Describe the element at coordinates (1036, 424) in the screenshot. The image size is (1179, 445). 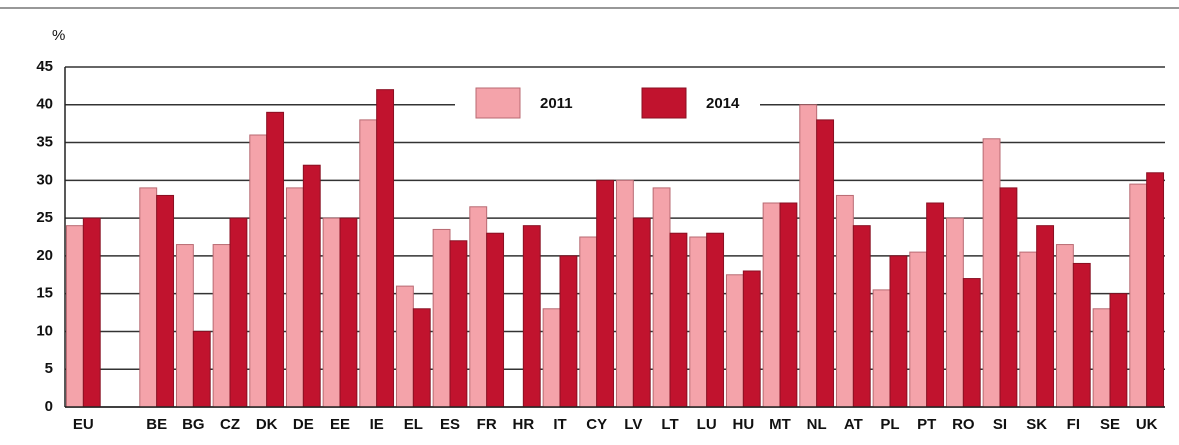
I see `x-tick-label: SK` at that location.